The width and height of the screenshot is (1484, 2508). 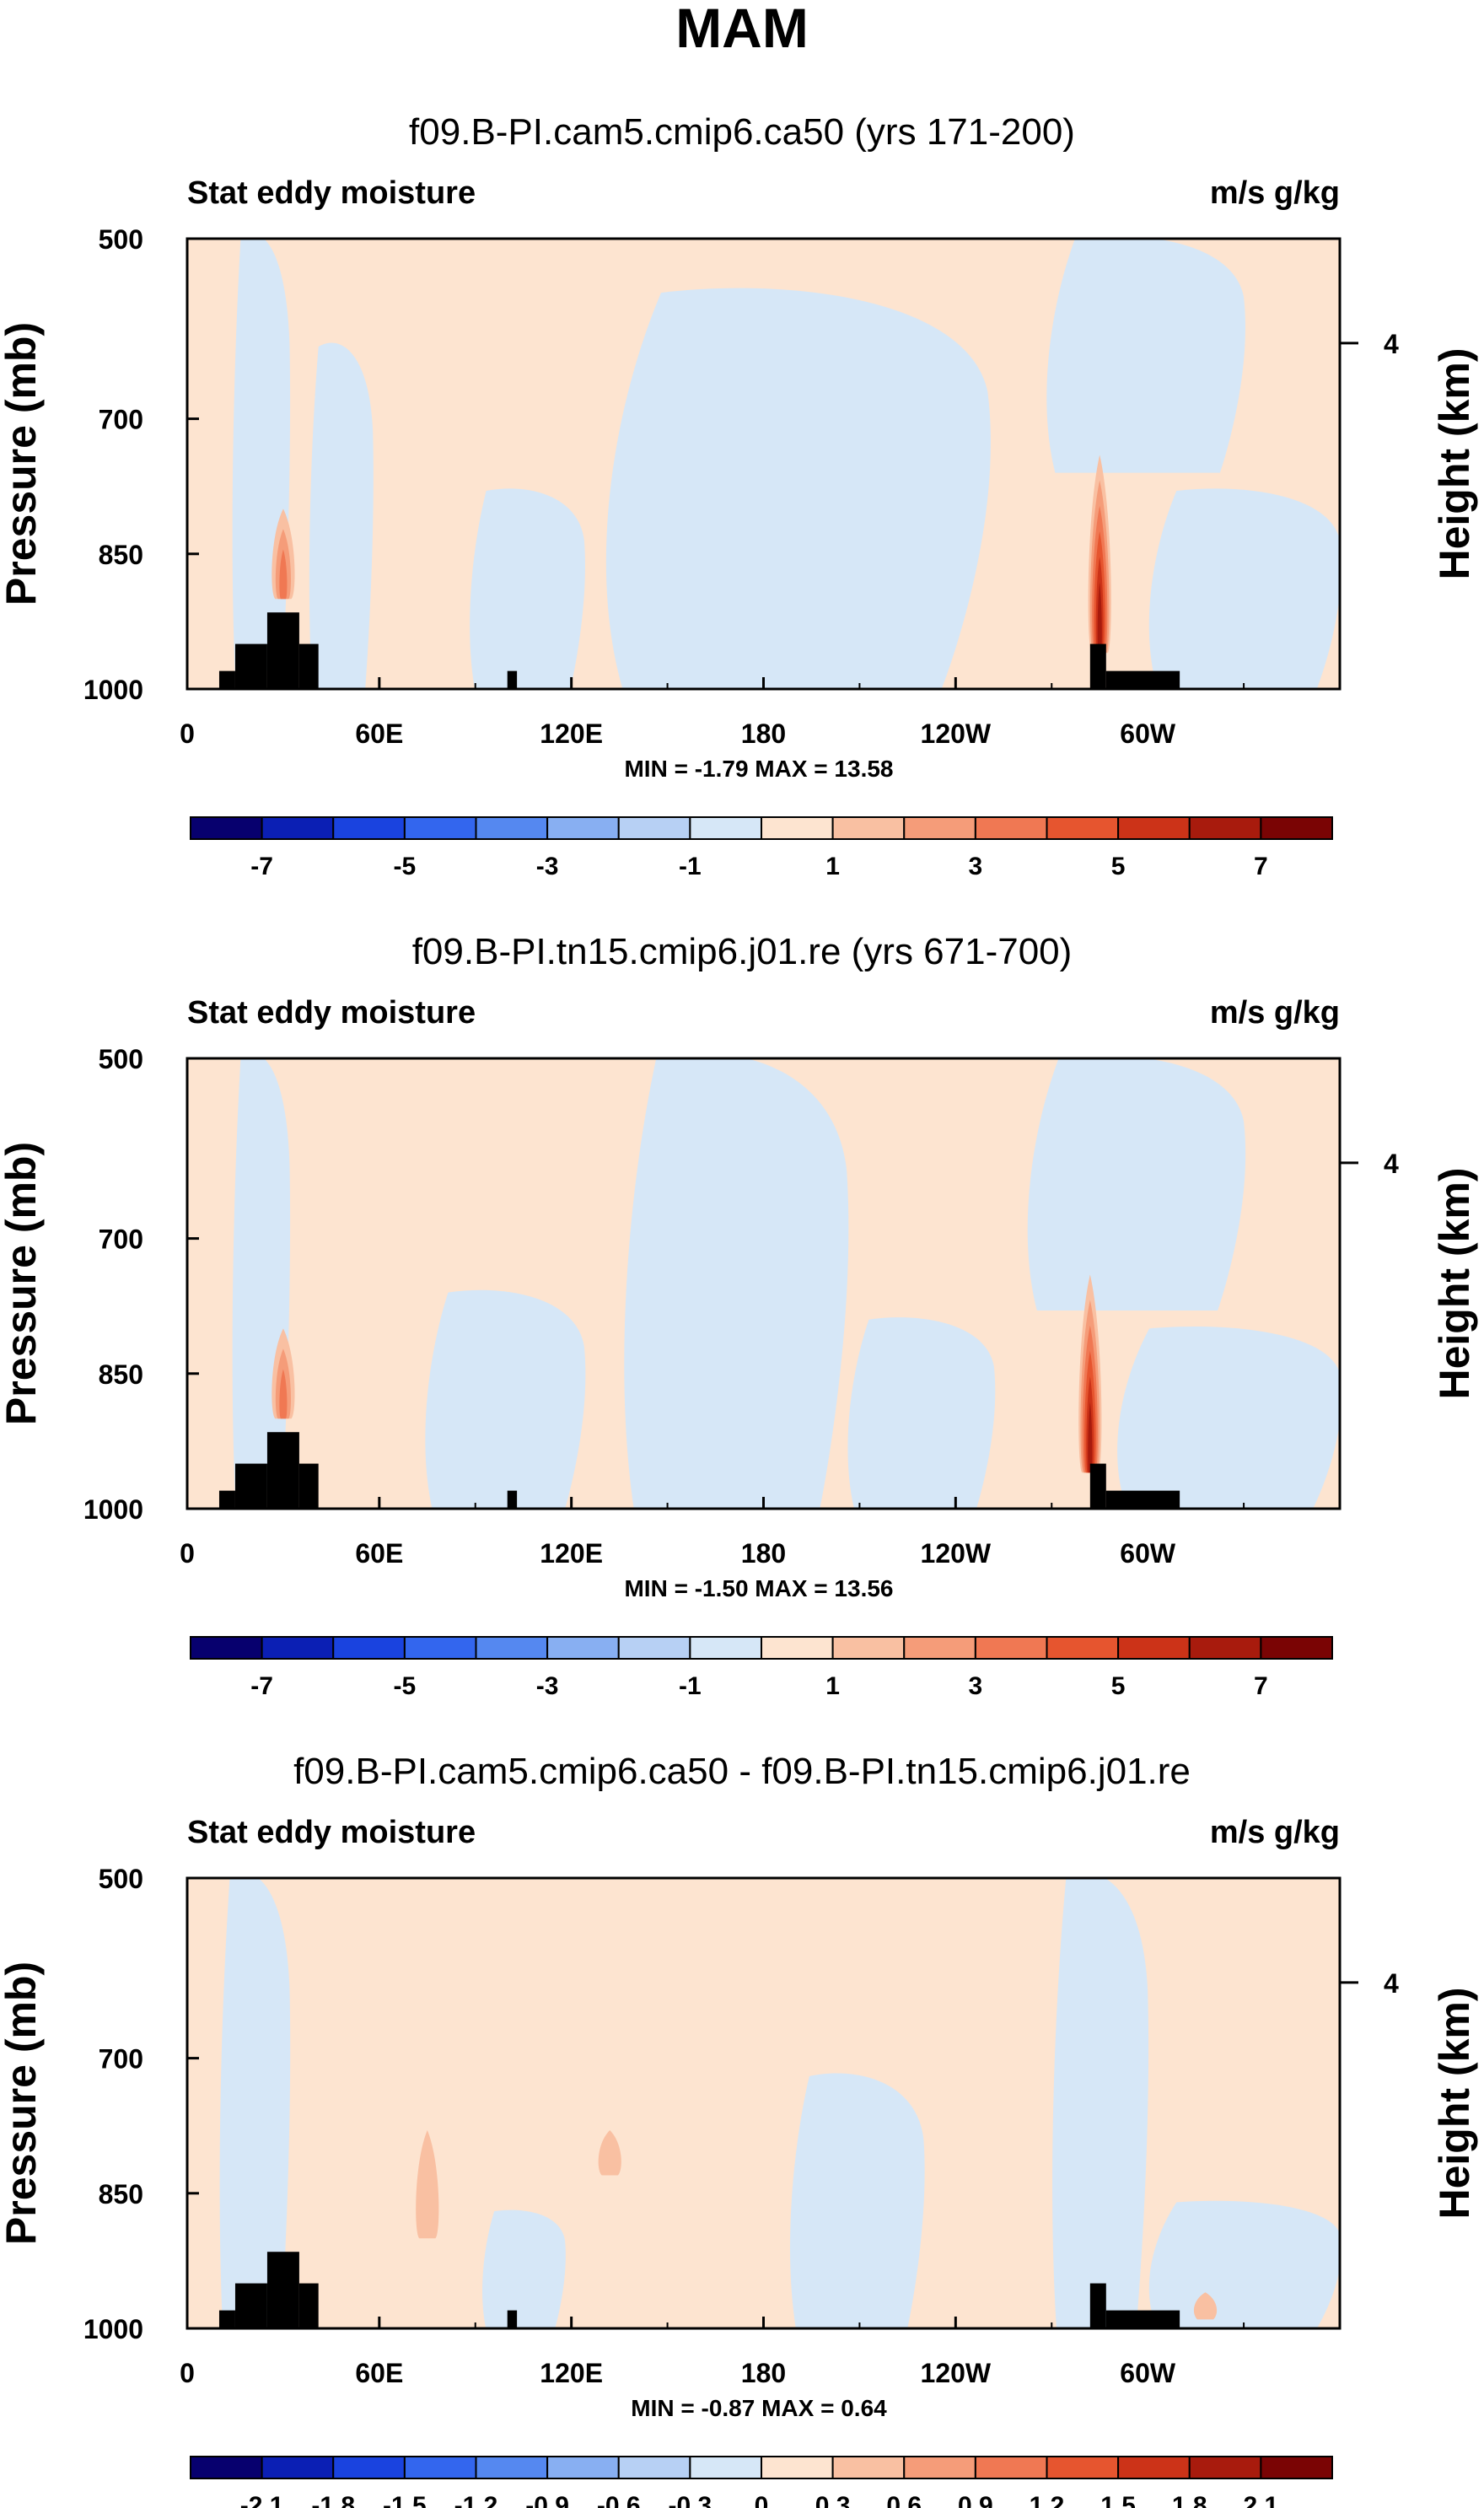 What do you see at coordinates (405, 2500) in the screenshot?
I see `colorbar-label: -1.5` at bounding box center [405, 2500].